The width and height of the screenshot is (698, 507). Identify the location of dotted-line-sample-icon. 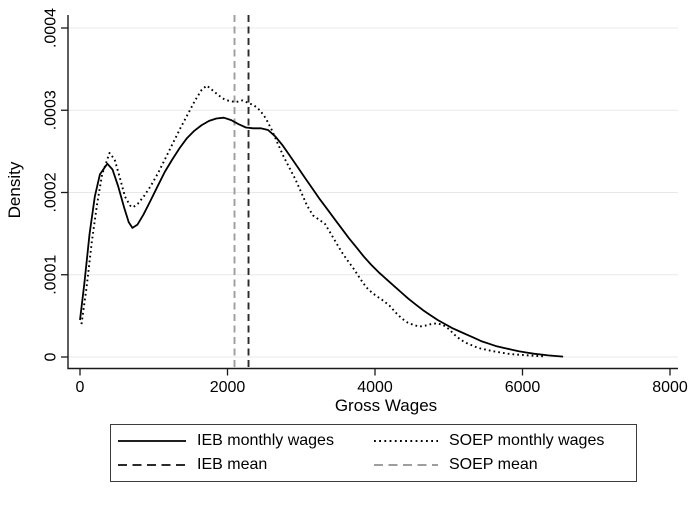
(406, 441).